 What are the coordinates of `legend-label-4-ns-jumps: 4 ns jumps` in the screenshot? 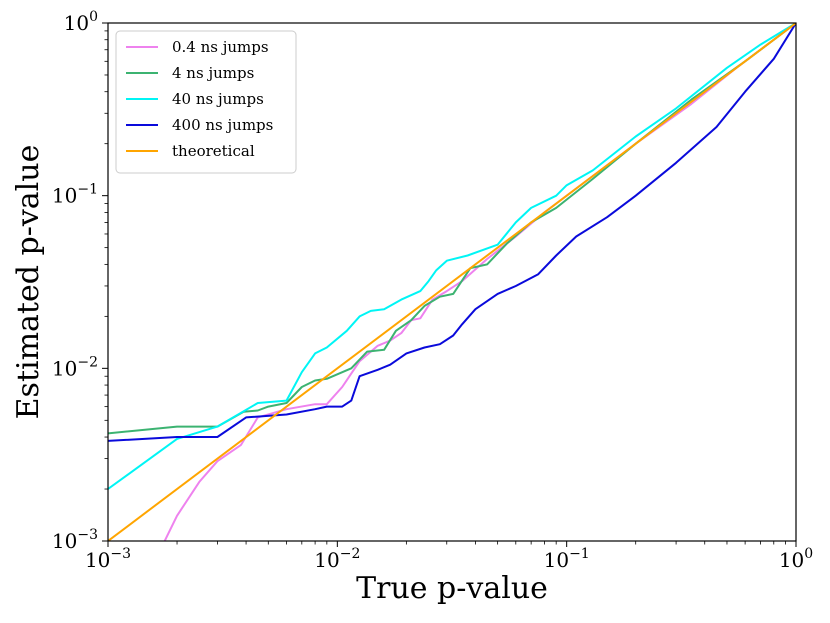 It's located at (213, 73).